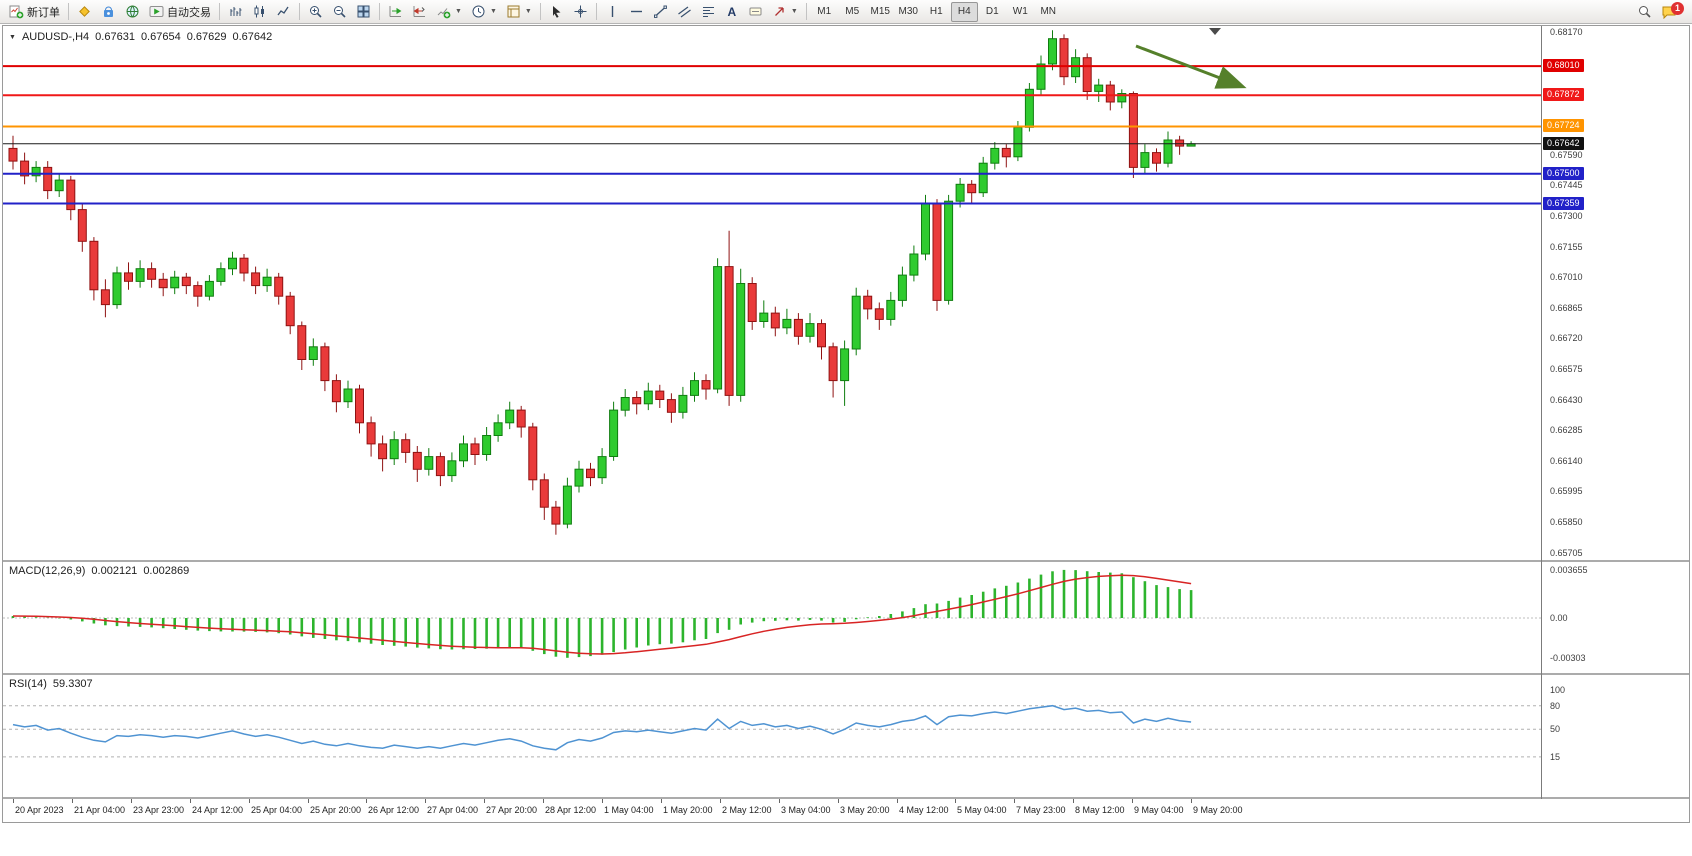  Describe the element at coordinates (1566, 155) in the screenshot. I see `price-tick-label: 0.67590` at that location.